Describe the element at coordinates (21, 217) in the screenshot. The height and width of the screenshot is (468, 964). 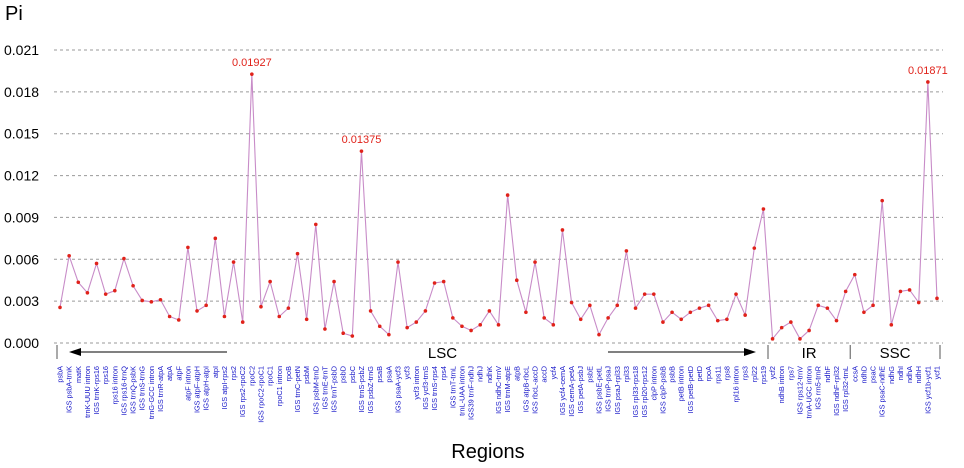
I see `y-tick-label: 0.009` at that location.